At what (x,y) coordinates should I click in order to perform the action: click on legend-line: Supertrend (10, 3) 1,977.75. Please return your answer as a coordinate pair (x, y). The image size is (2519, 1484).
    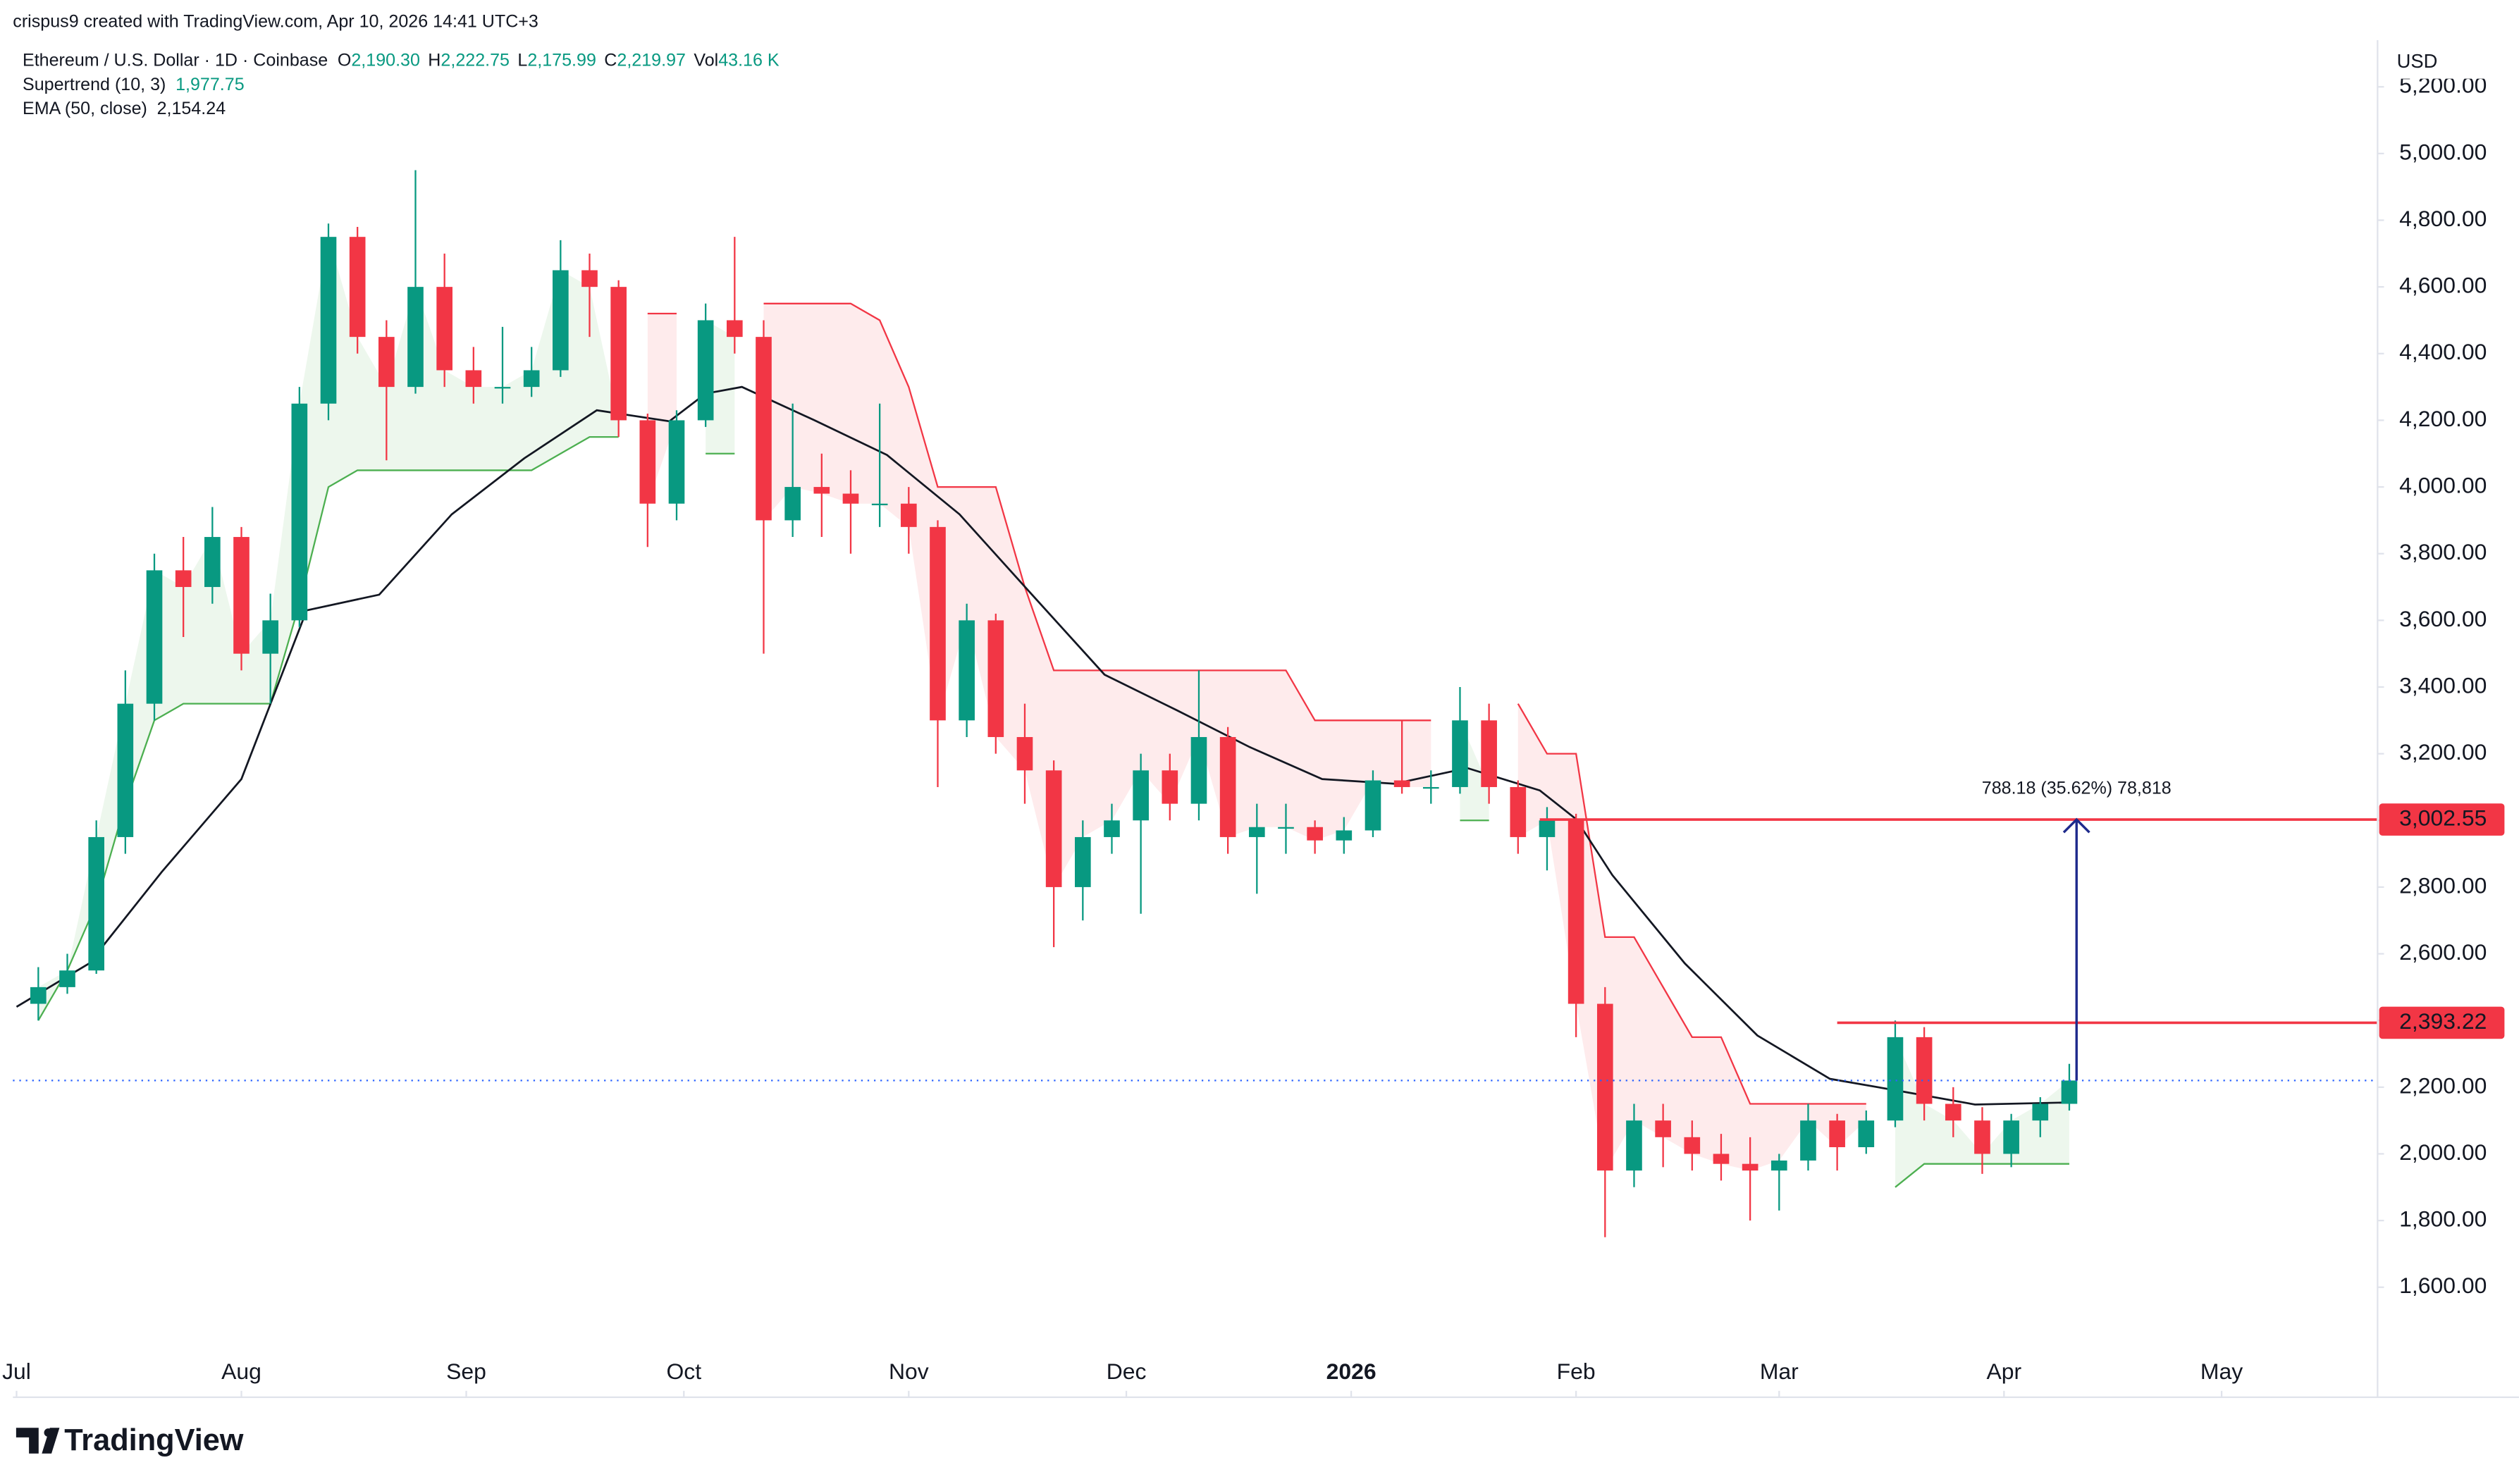
    Looking at the image, I should click on (134, 84).